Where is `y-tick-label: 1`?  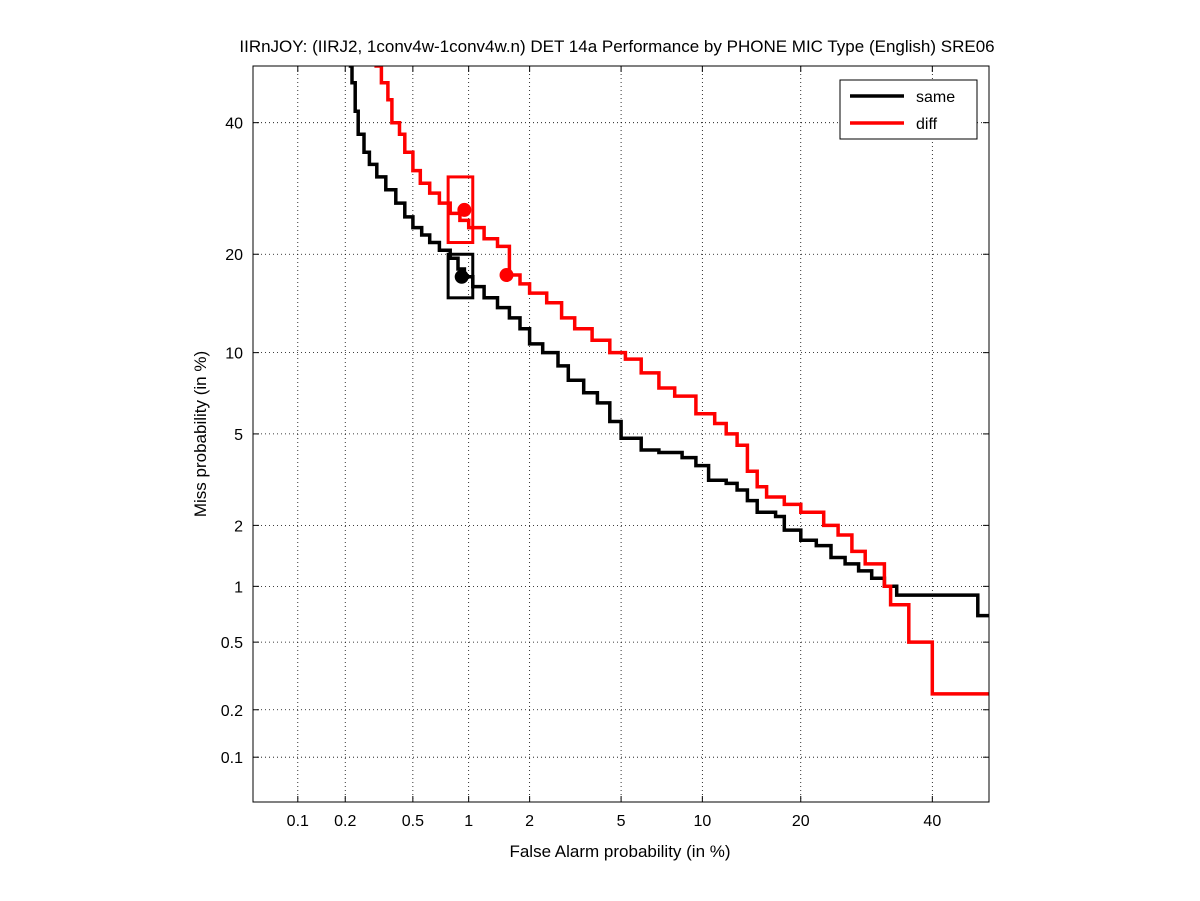
y-tick-label: 1 is located at coordinates (238, 587).